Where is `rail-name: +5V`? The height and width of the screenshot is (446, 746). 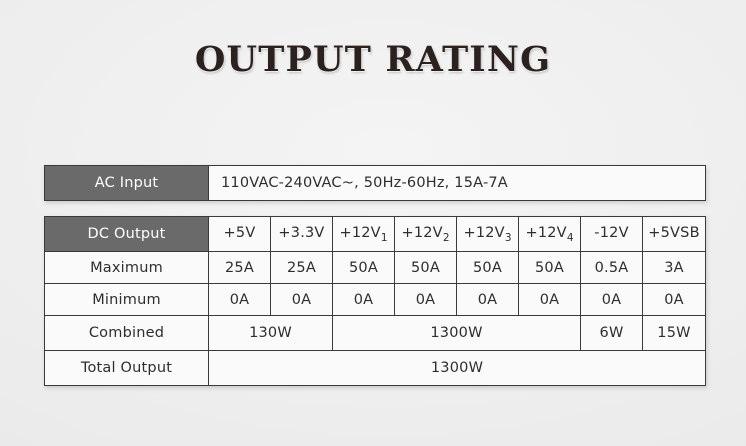 rail-name: +5V is located at coordinates (239, 232).